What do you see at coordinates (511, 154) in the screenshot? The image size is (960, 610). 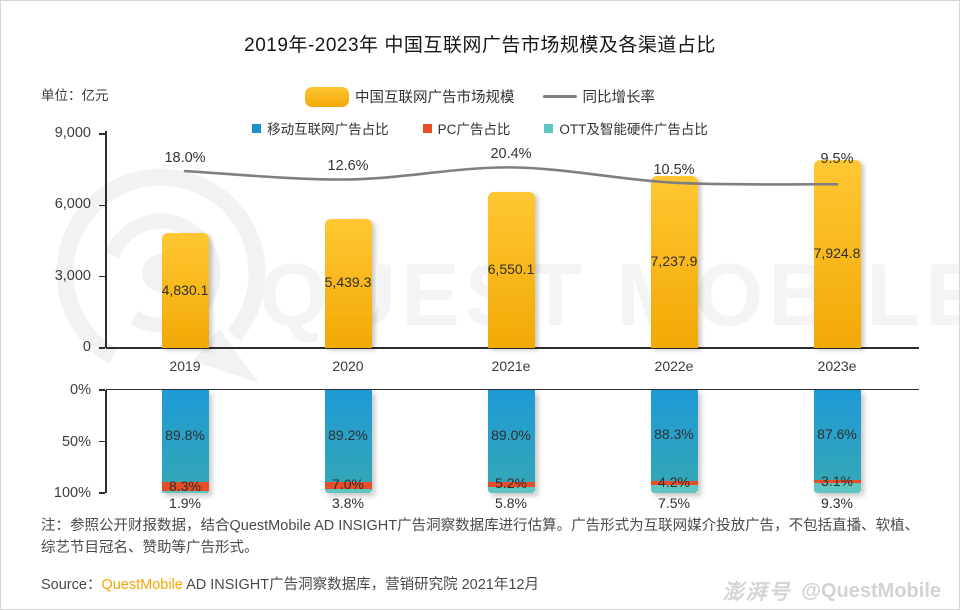 I see `growth-rate-label: 20.4%` at bounding box center [511, 154].